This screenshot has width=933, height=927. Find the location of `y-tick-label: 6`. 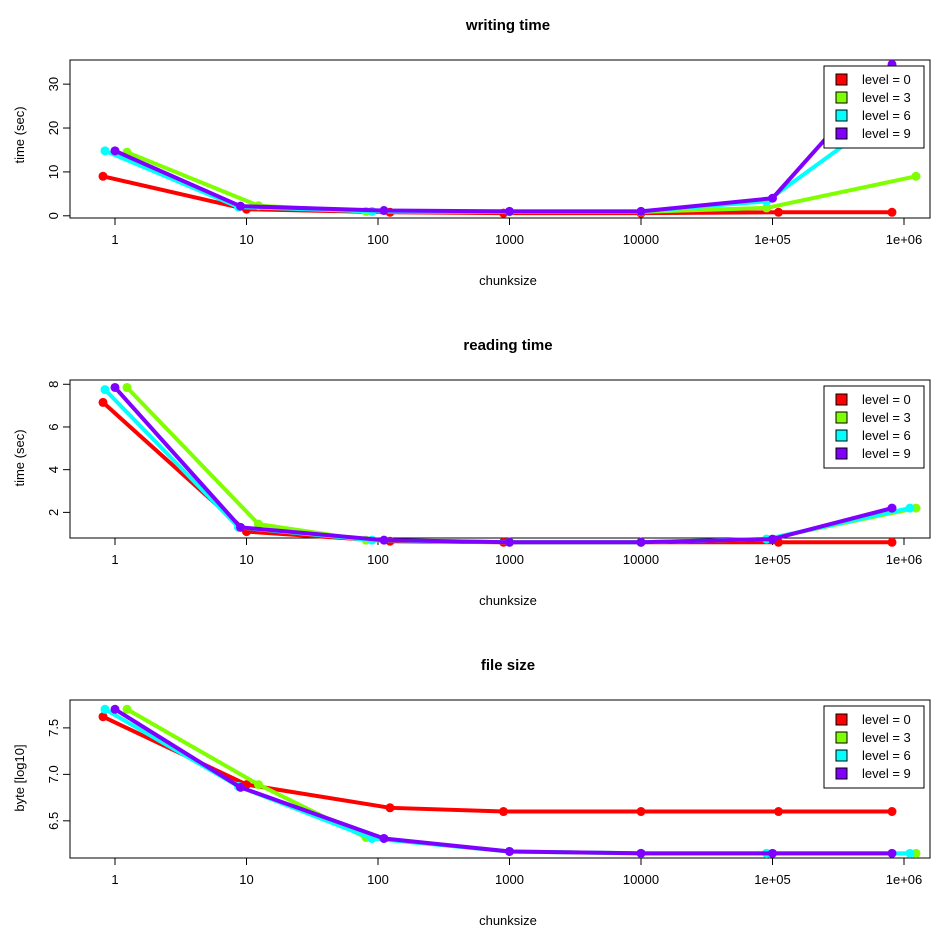

y-tick-label: 6 is located at coordinates (53, 426).